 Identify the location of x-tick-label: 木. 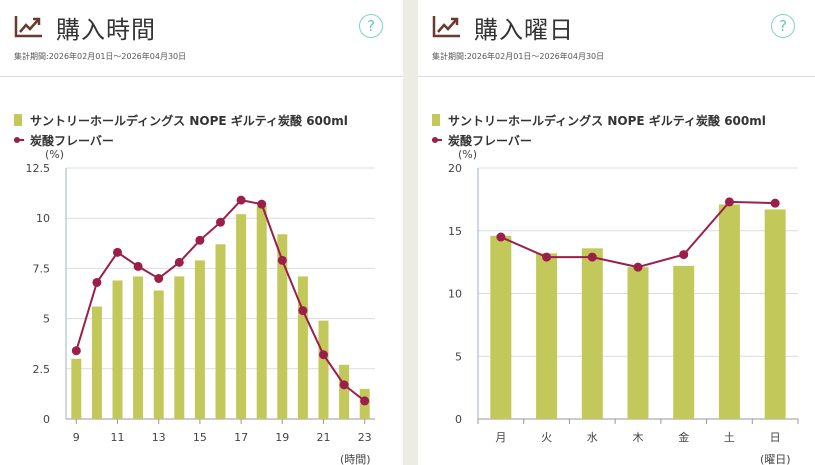
(638, 437).